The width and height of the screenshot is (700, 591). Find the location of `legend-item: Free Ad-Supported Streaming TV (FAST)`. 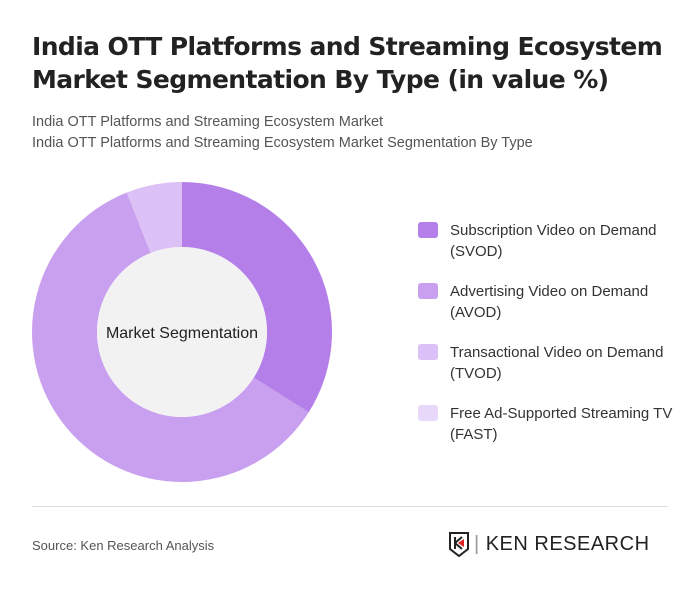

legend-item: Free Ad-Supported Streaming TV (FAST) is located at coordinates (549, 424).